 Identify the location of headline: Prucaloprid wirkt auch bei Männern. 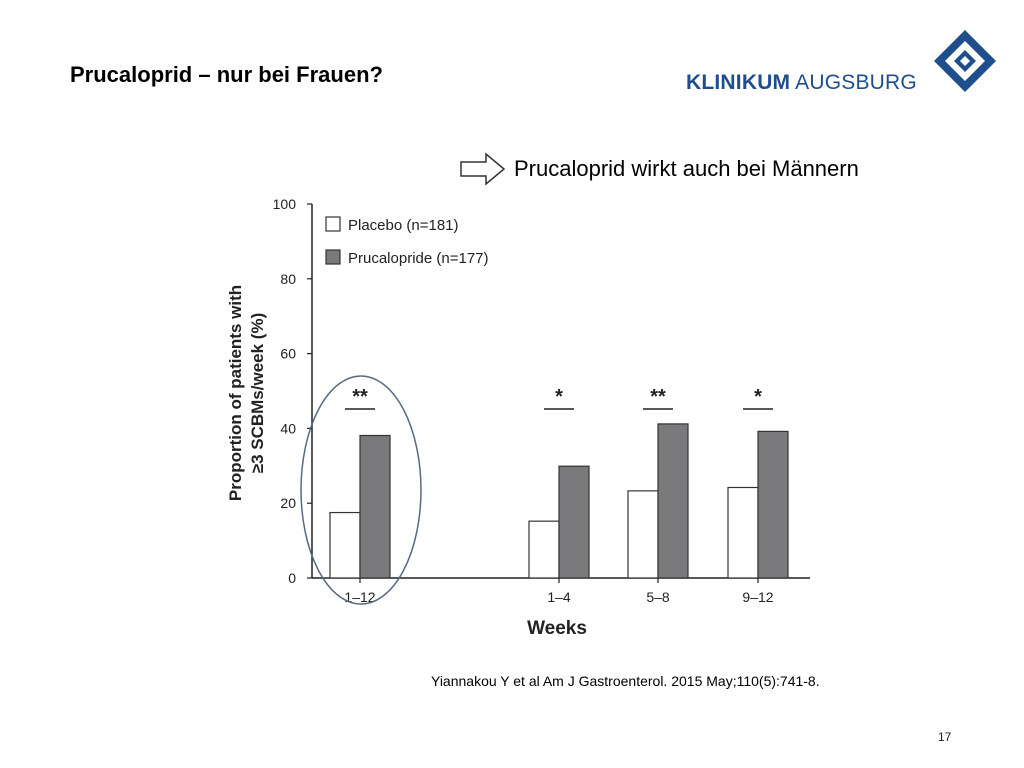
(659, 169).